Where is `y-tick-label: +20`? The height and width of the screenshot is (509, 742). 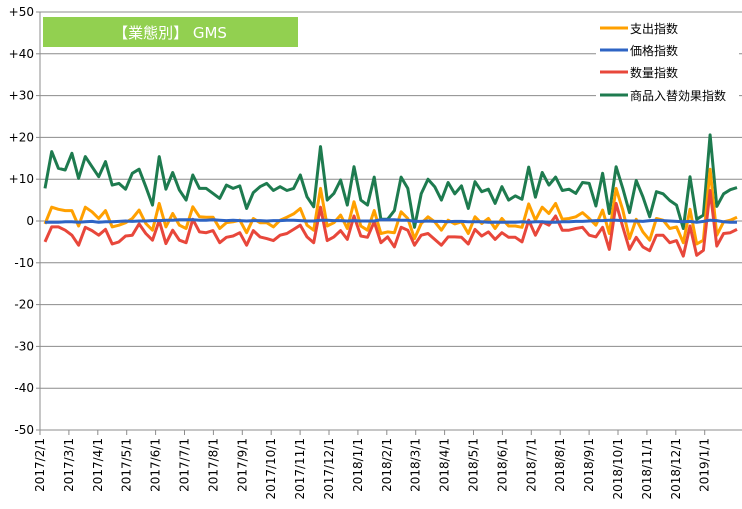
y-tick-label: +20 is located at coordinates (21, 137).